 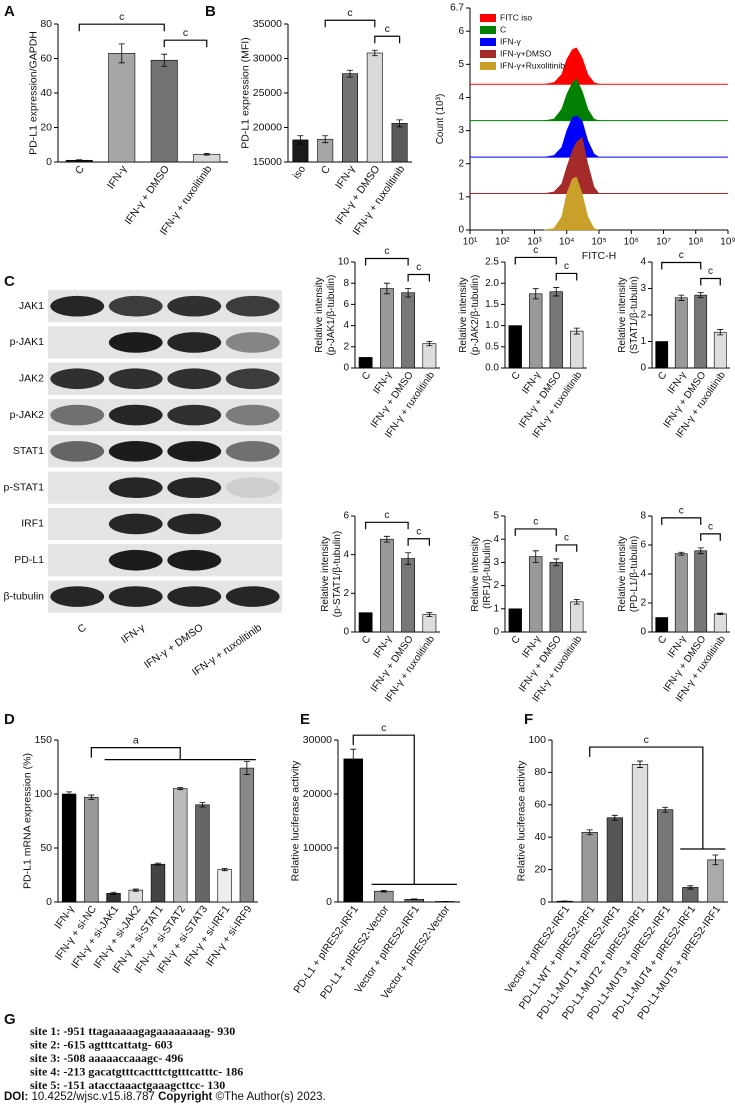 What do you see at coordinates (31, 379) in the screenshot?
I see `blot-row-label: JAK2` at bounding box center [31, 379].